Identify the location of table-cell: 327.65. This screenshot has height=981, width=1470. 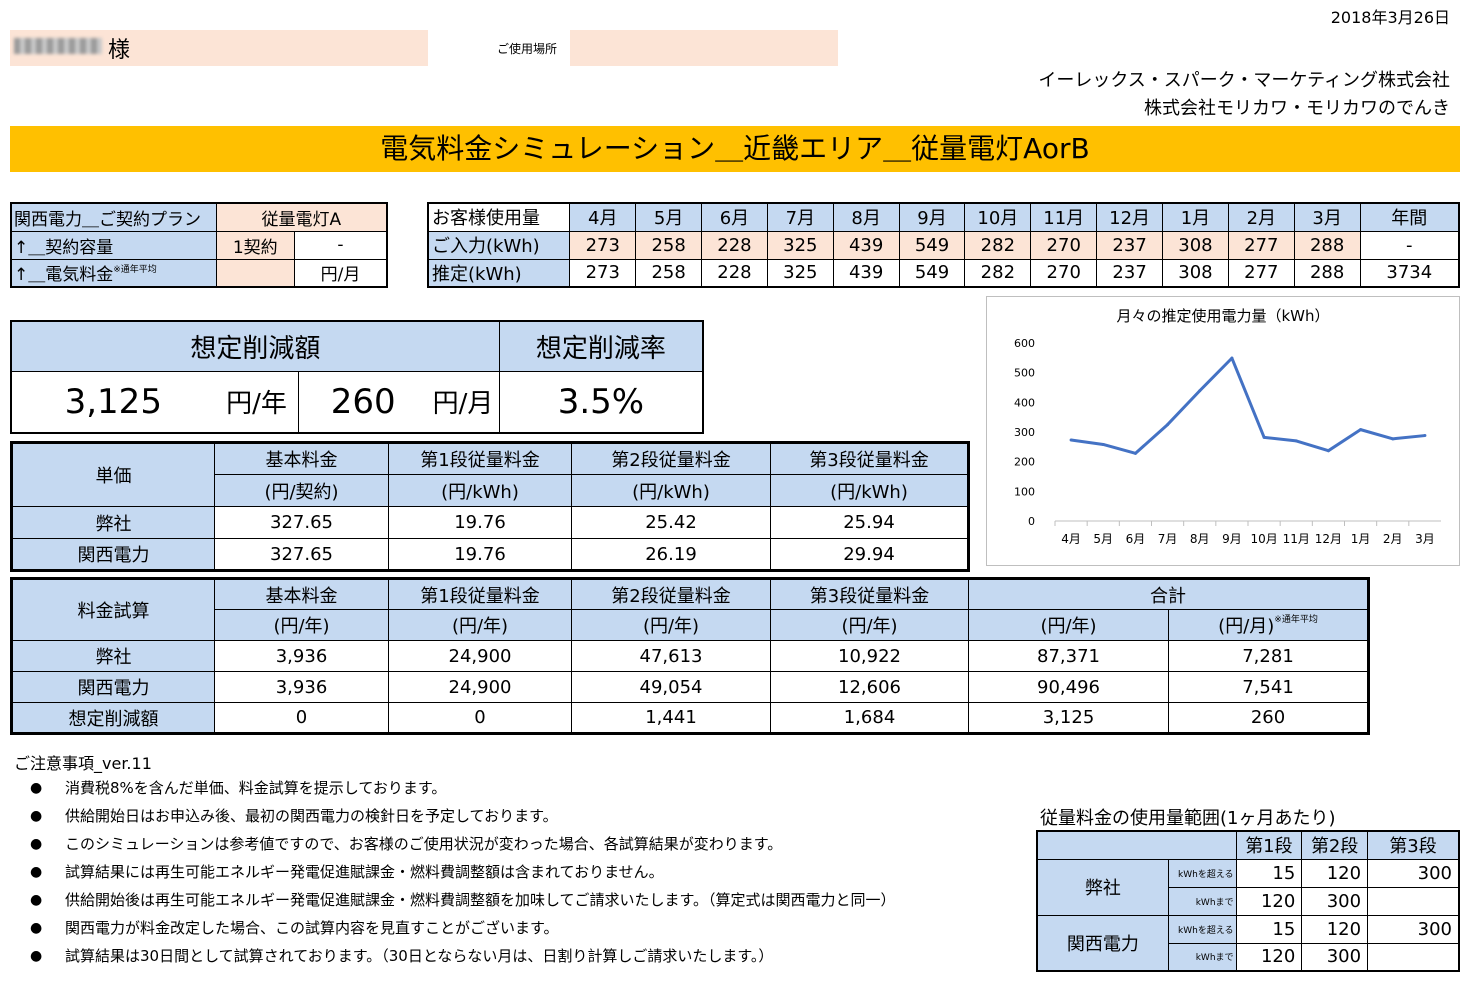
(301, 522).